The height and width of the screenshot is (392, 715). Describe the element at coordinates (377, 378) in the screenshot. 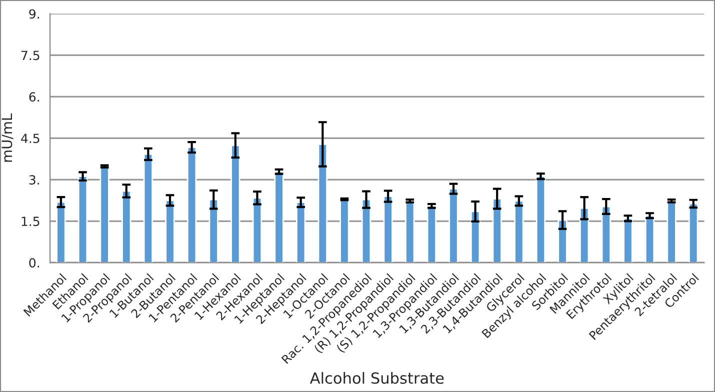

I see `x-axis-title: Alcohol Substrate` at that location.